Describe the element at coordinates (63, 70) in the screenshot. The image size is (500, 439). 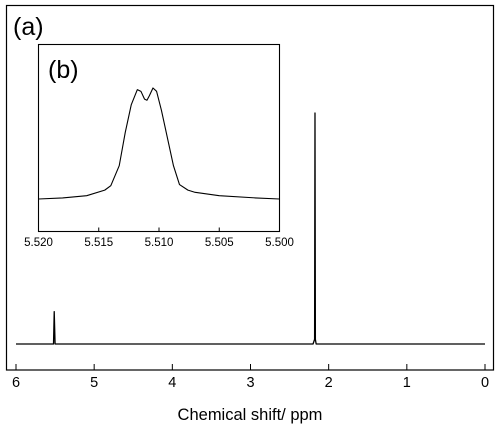
I see `panel-label-b: (b)` at that location.